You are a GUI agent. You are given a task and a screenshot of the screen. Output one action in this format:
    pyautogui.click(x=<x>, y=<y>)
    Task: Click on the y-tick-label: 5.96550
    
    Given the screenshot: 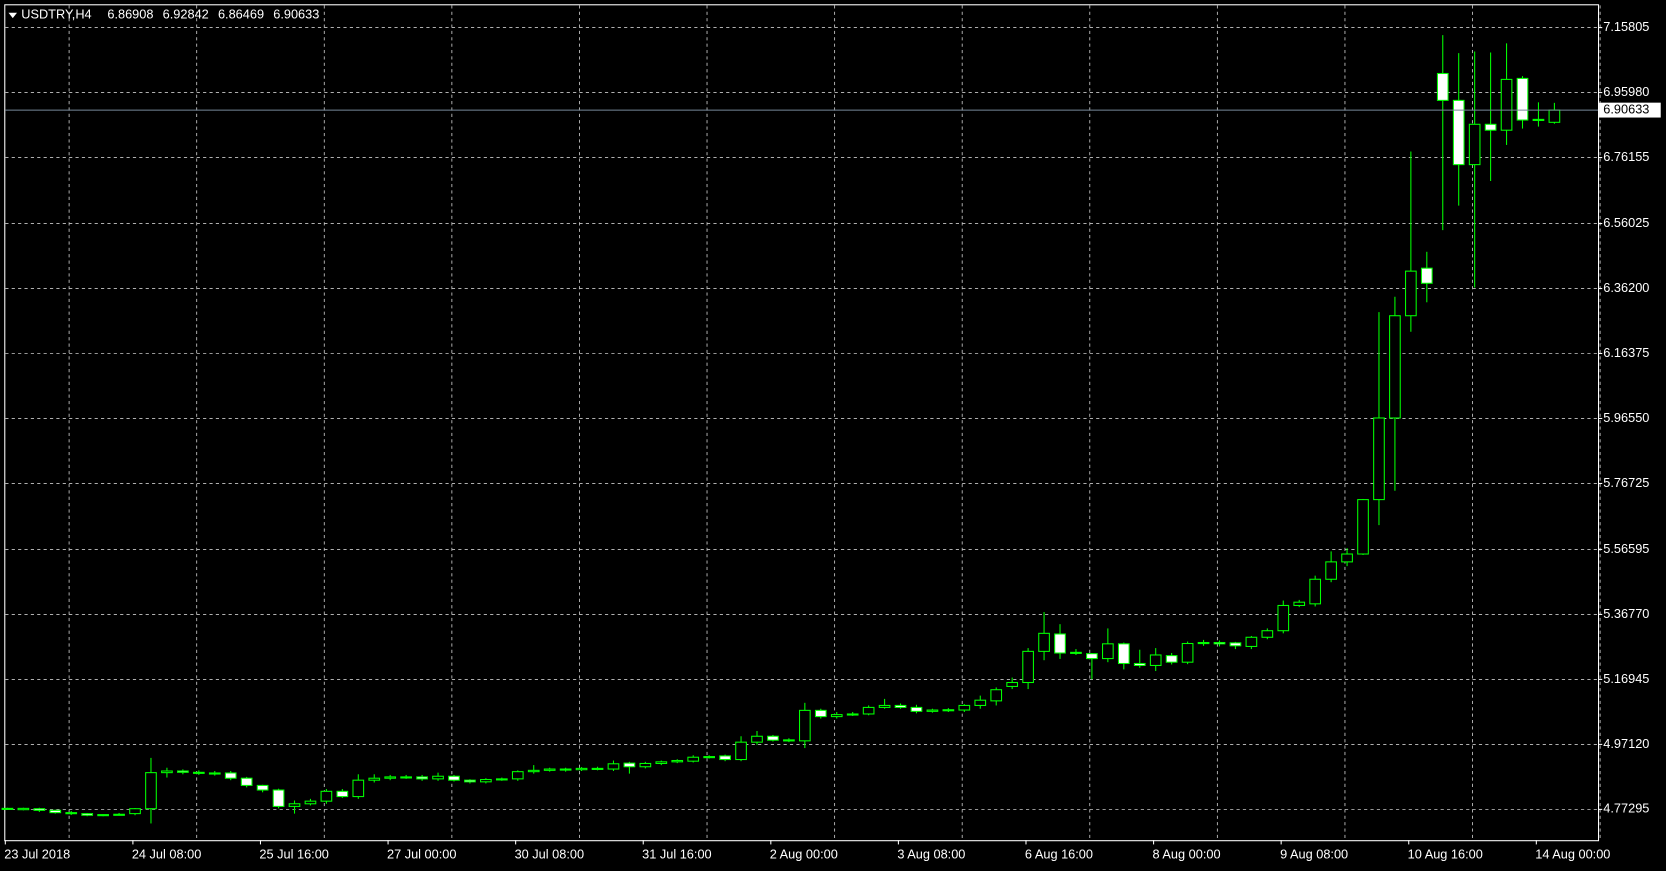 What is the action you would take?
    pyautogui.click(x=1626, y=417)
    